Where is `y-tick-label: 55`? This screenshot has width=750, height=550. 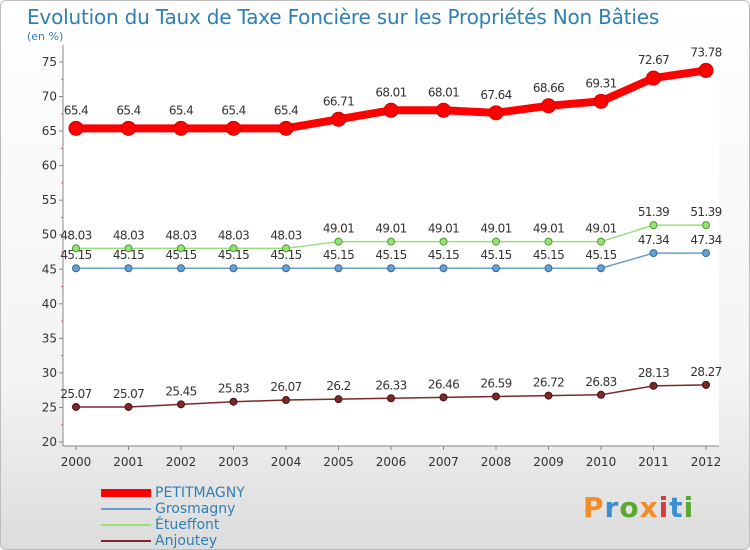
y-tick-label: 55 is located at coordinates (49, 200).